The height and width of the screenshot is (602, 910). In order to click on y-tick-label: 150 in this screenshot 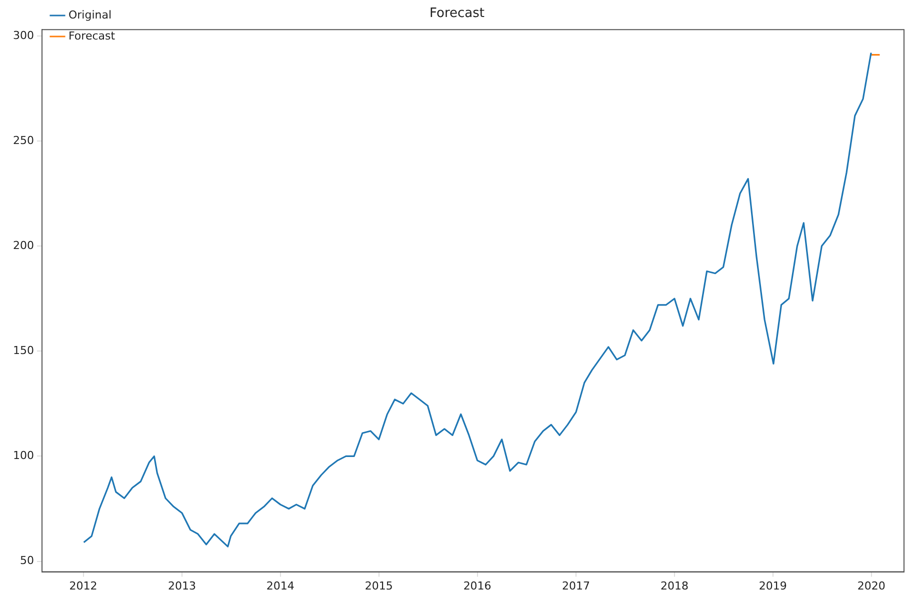, I will do `click(23, 350)`.